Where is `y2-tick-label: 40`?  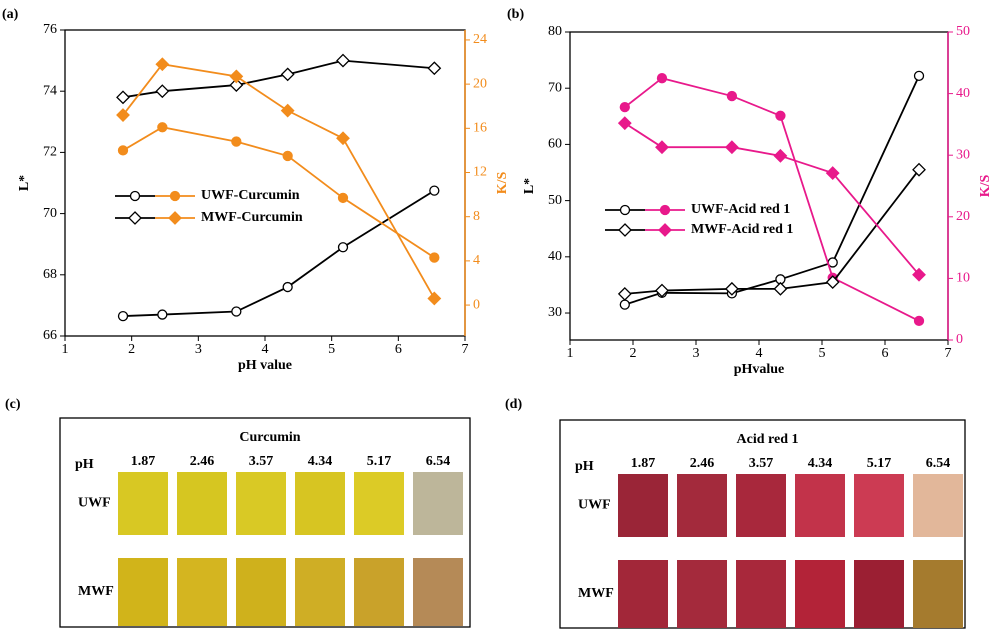
y2-tick-label: 40 is located at coordinates (963, 93).